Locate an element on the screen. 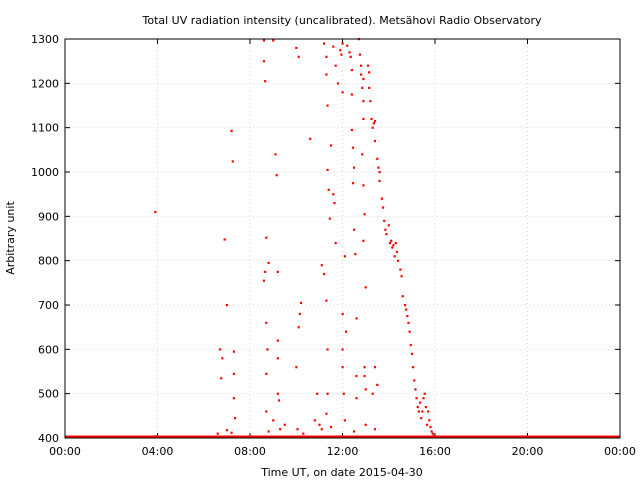  y-tick-label: 700 is located at coordinates (48, 305).